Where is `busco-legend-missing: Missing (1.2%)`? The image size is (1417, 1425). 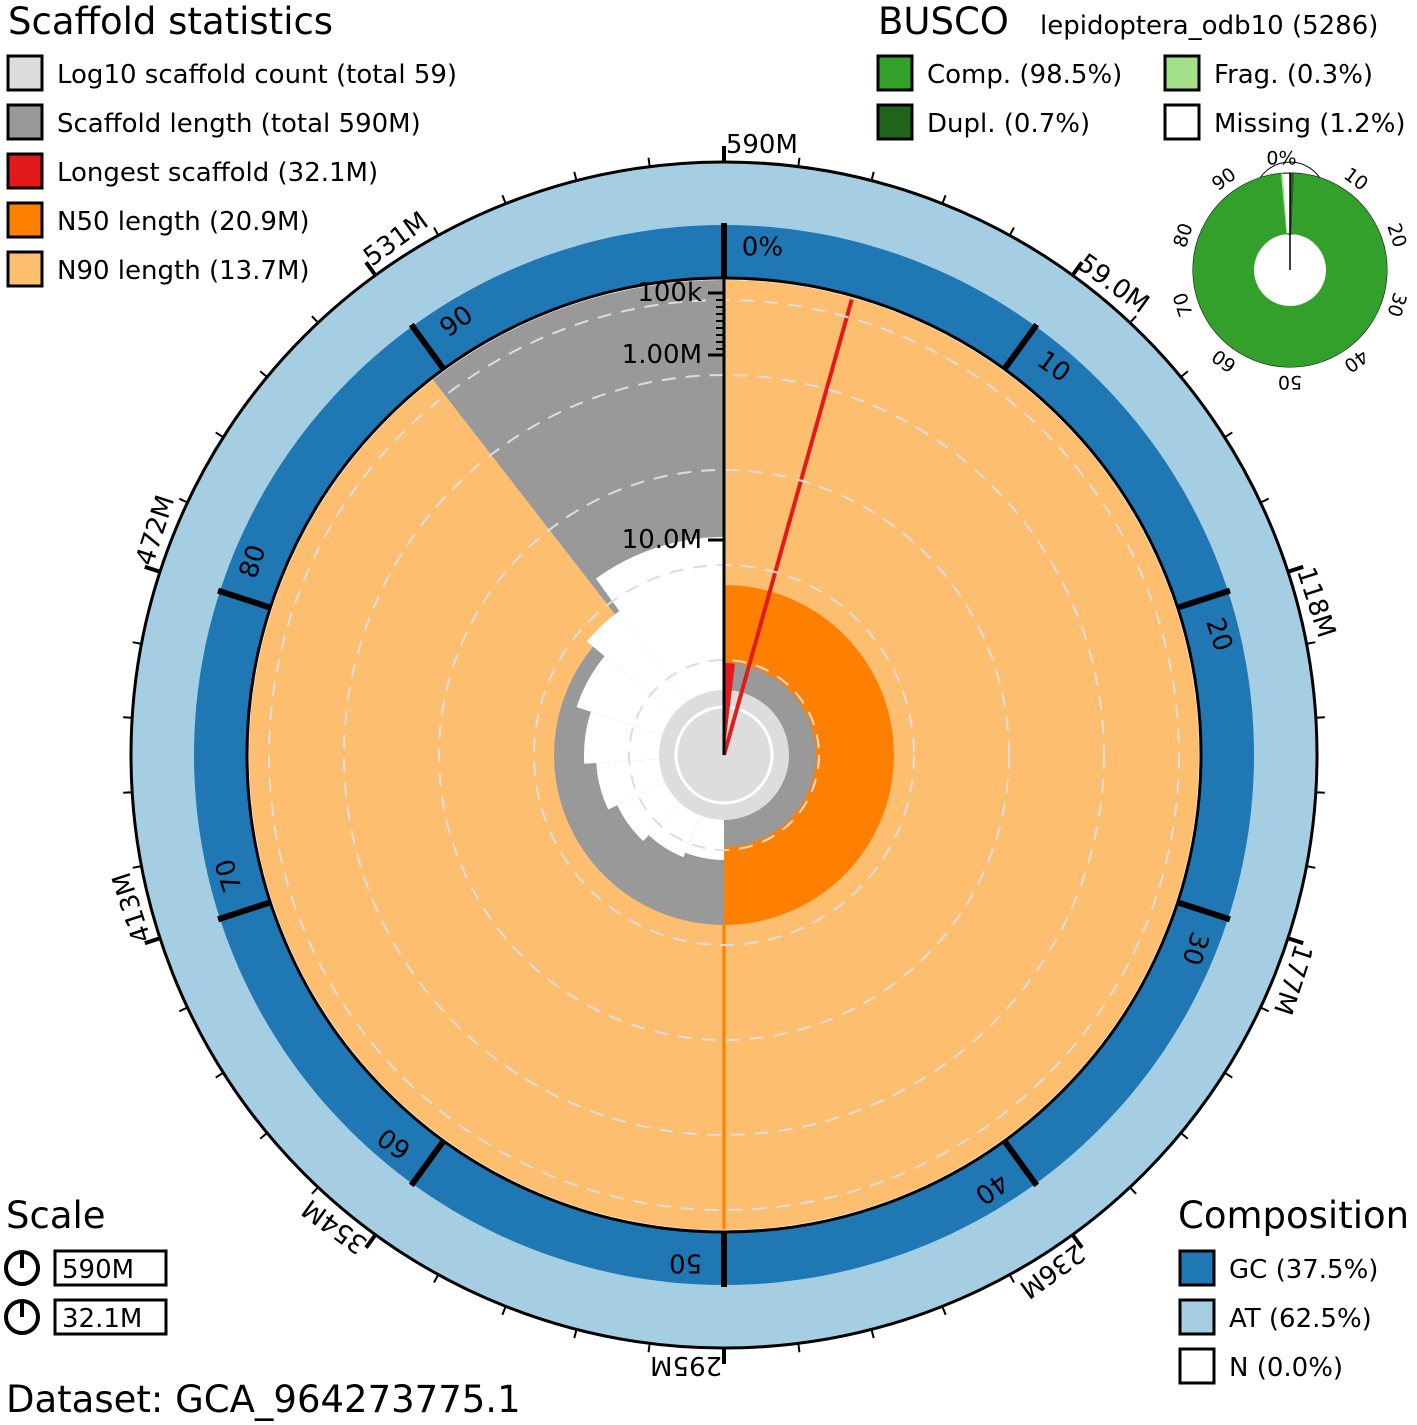 busco-legend-missing: Missing (1.2%) is located at coordinates (1284, 122).